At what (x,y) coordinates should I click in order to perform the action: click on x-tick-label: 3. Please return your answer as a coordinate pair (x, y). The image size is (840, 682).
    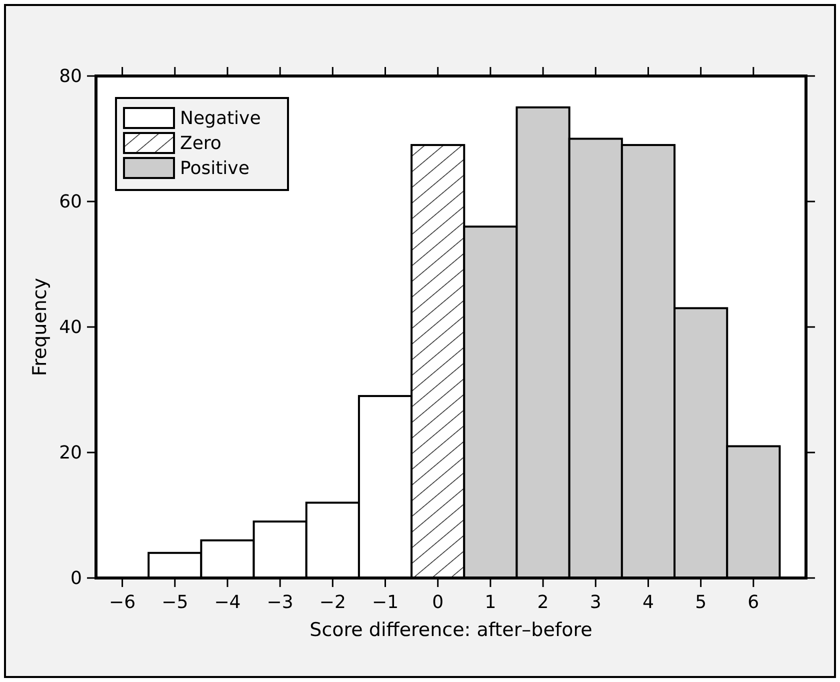
    Looking at the image, I should click on (596, 602).